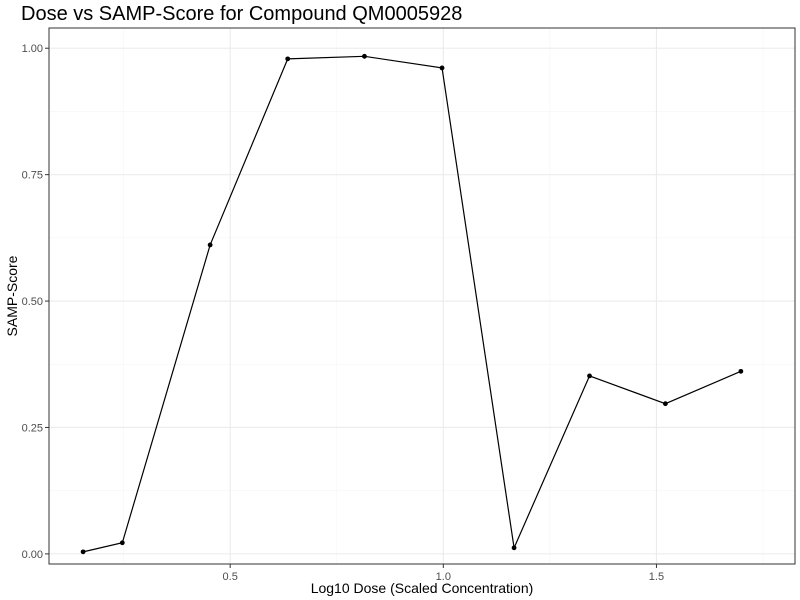 This screenshot has height=600, width=800. What do you see at coordinates (12, 295) in the screenshot?
I see `y-axis-title: SAMP-Score` at bounding box center [12, 295].